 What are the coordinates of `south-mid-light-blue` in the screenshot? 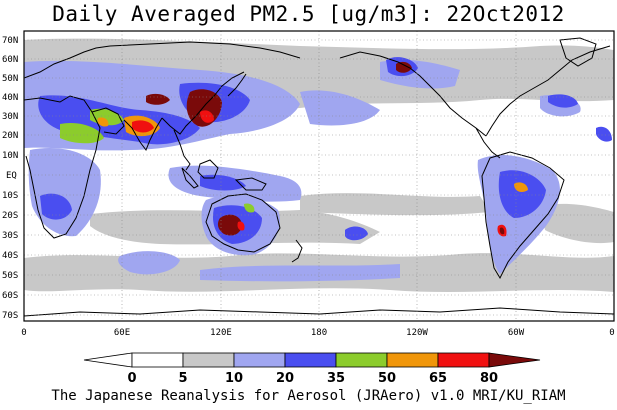 It's located at (300, 273).